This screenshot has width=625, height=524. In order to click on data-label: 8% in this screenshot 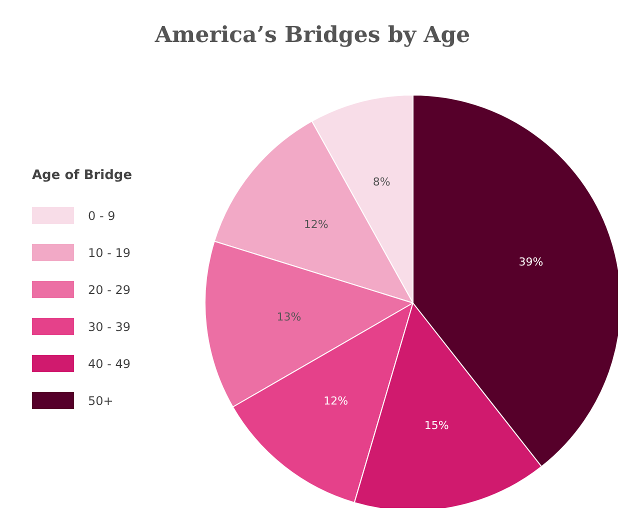, I will do `click(381, 182)`.